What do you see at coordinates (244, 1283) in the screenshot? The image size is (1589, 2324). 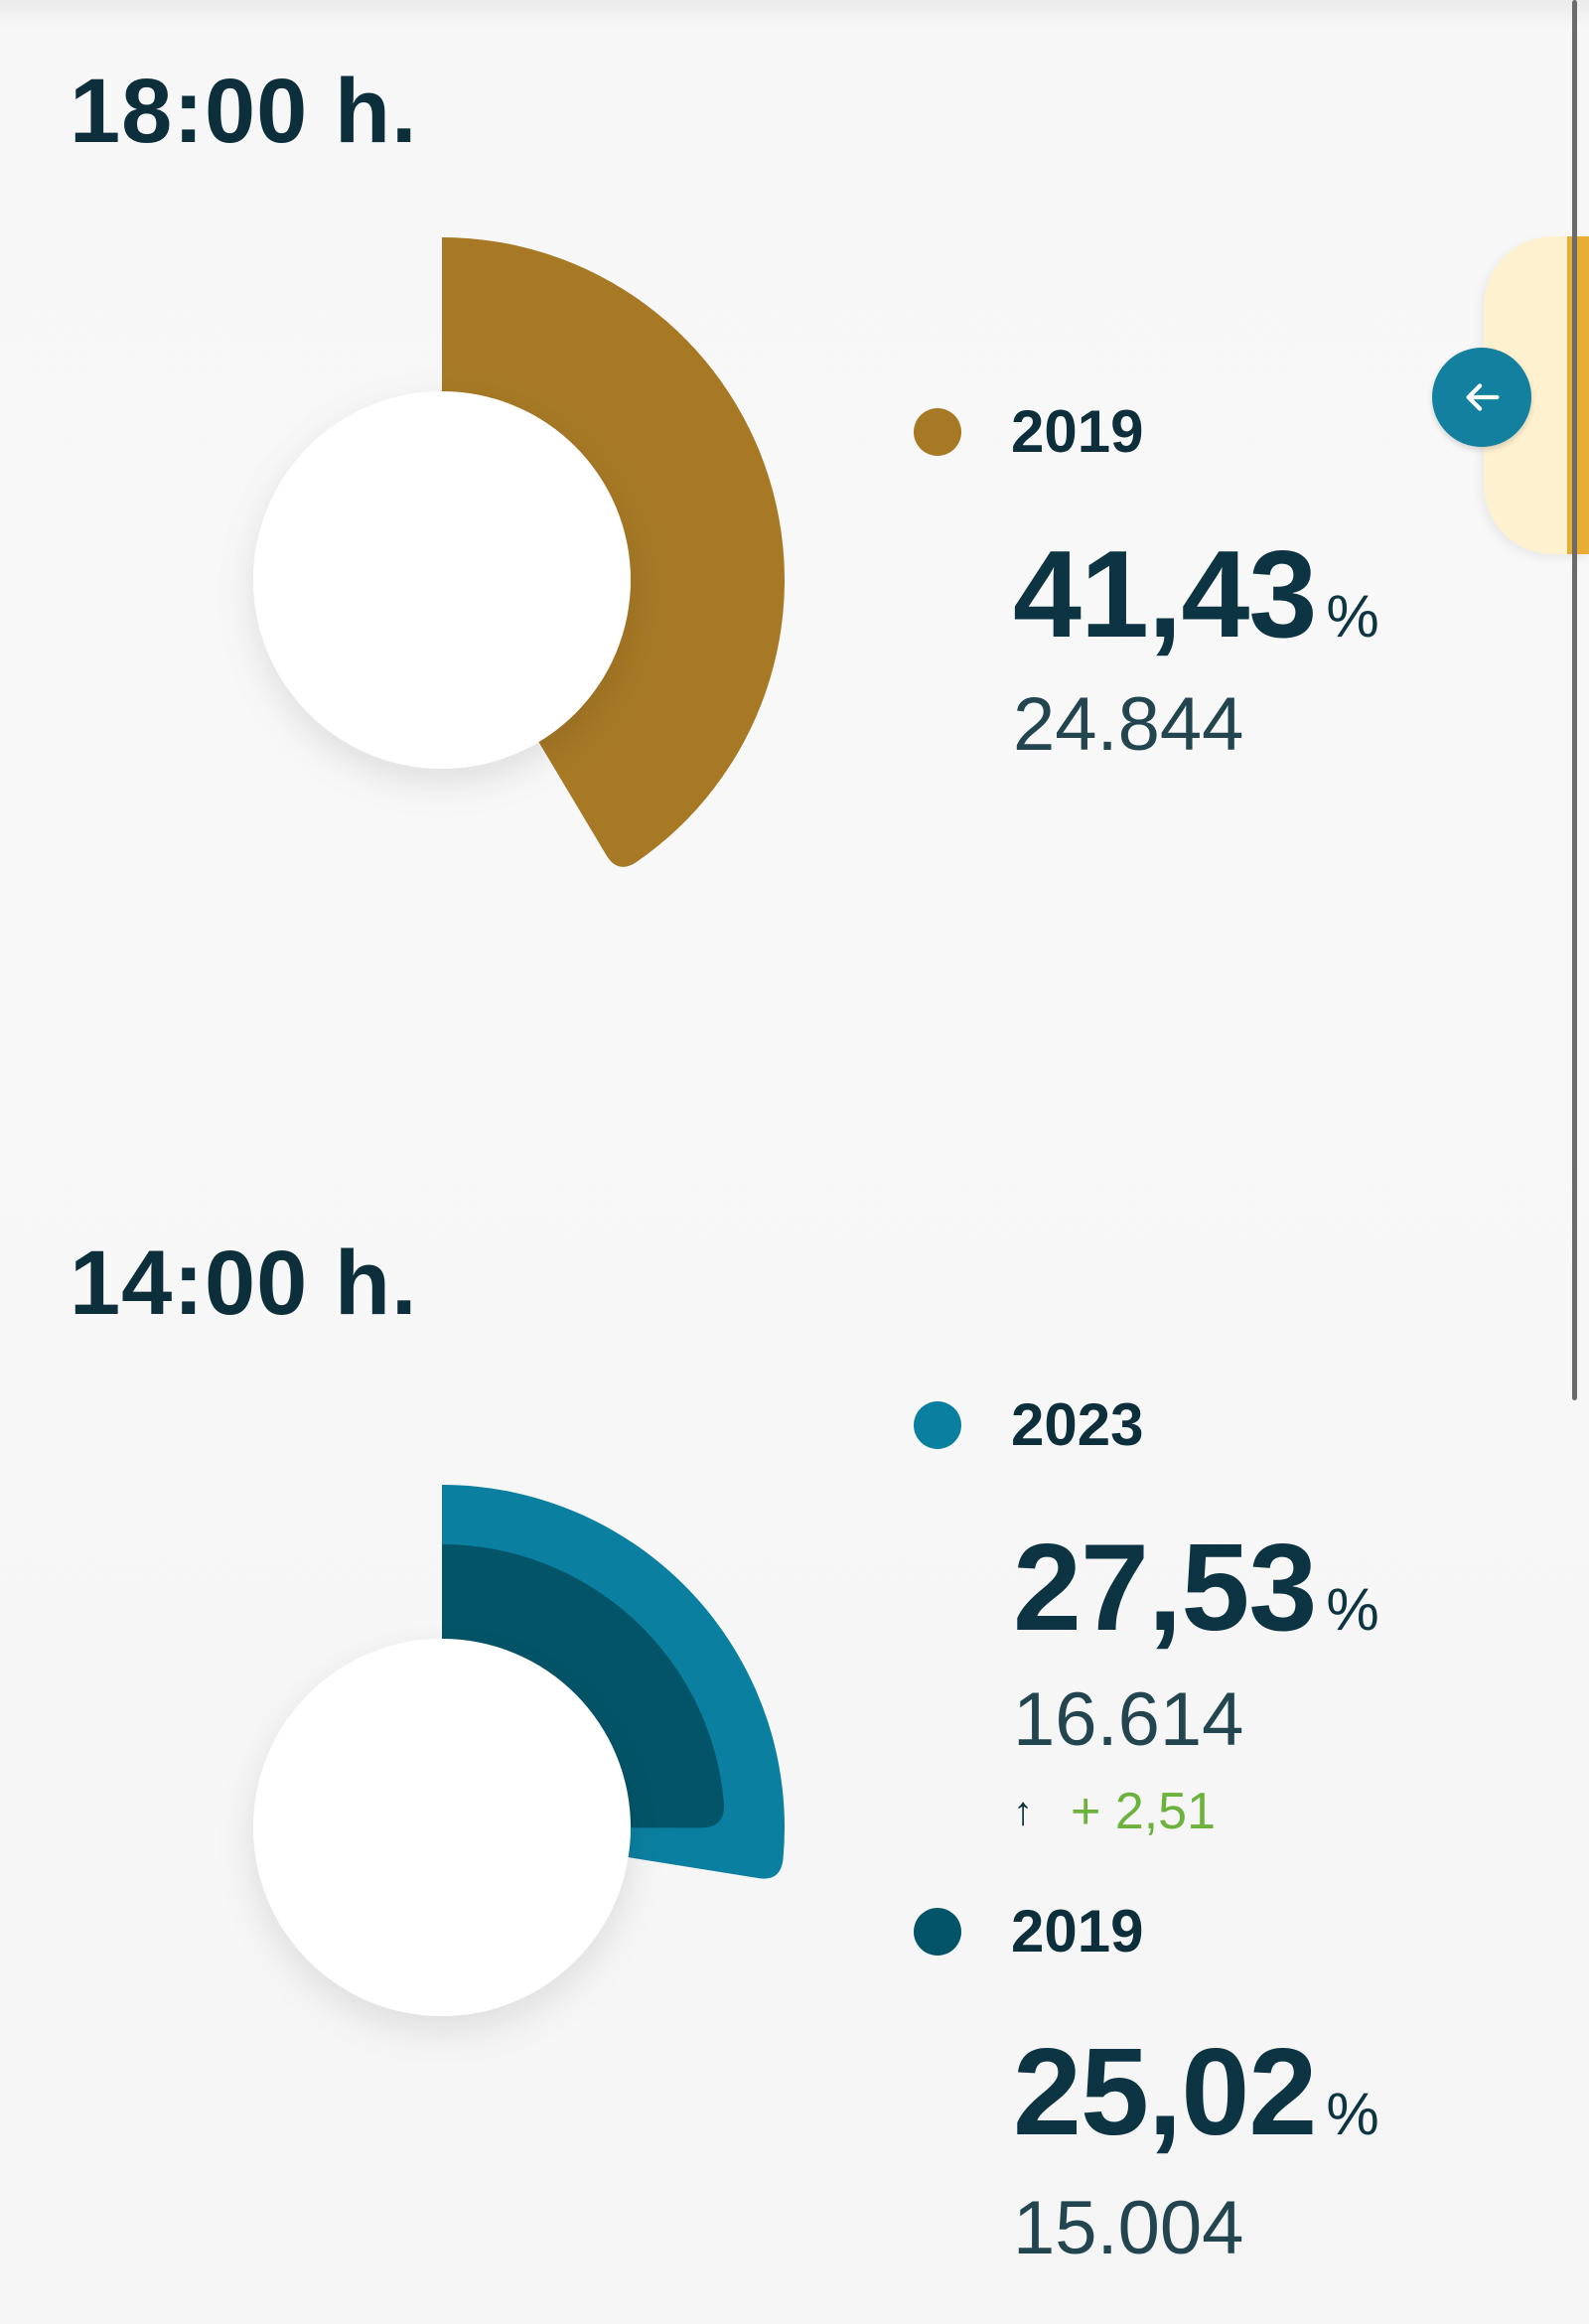 I see `section-title: 14:00 h.` at bounding box center [244, 1283].